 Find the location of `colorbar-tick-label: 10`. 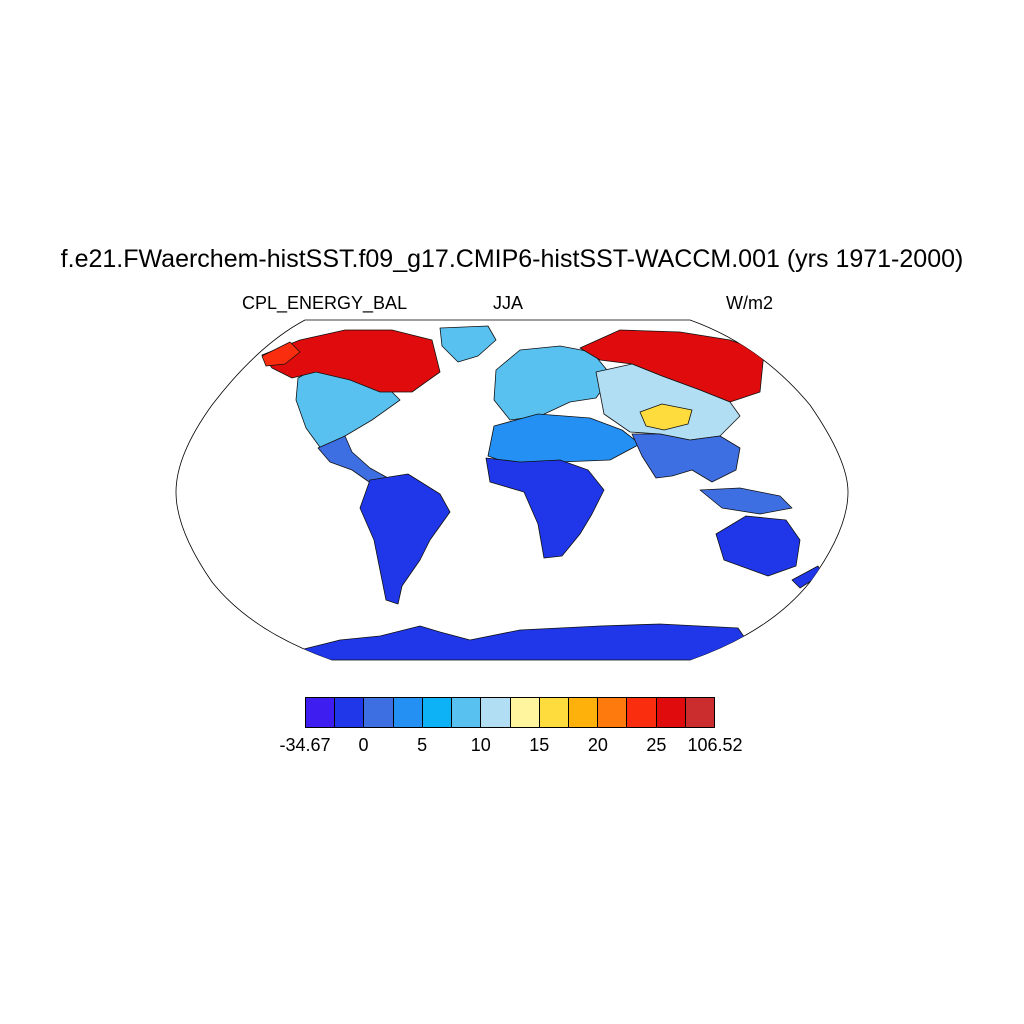

colorbar-tick-label: 10 is located at coordinates (480, 745).